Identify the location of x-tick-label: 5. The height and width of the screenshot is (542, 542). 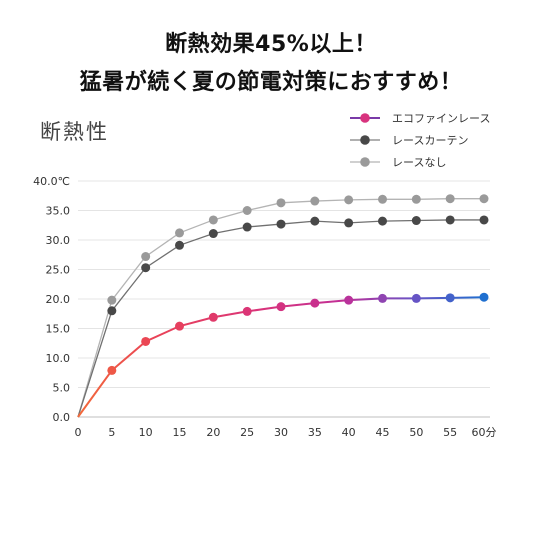
(111, 432).